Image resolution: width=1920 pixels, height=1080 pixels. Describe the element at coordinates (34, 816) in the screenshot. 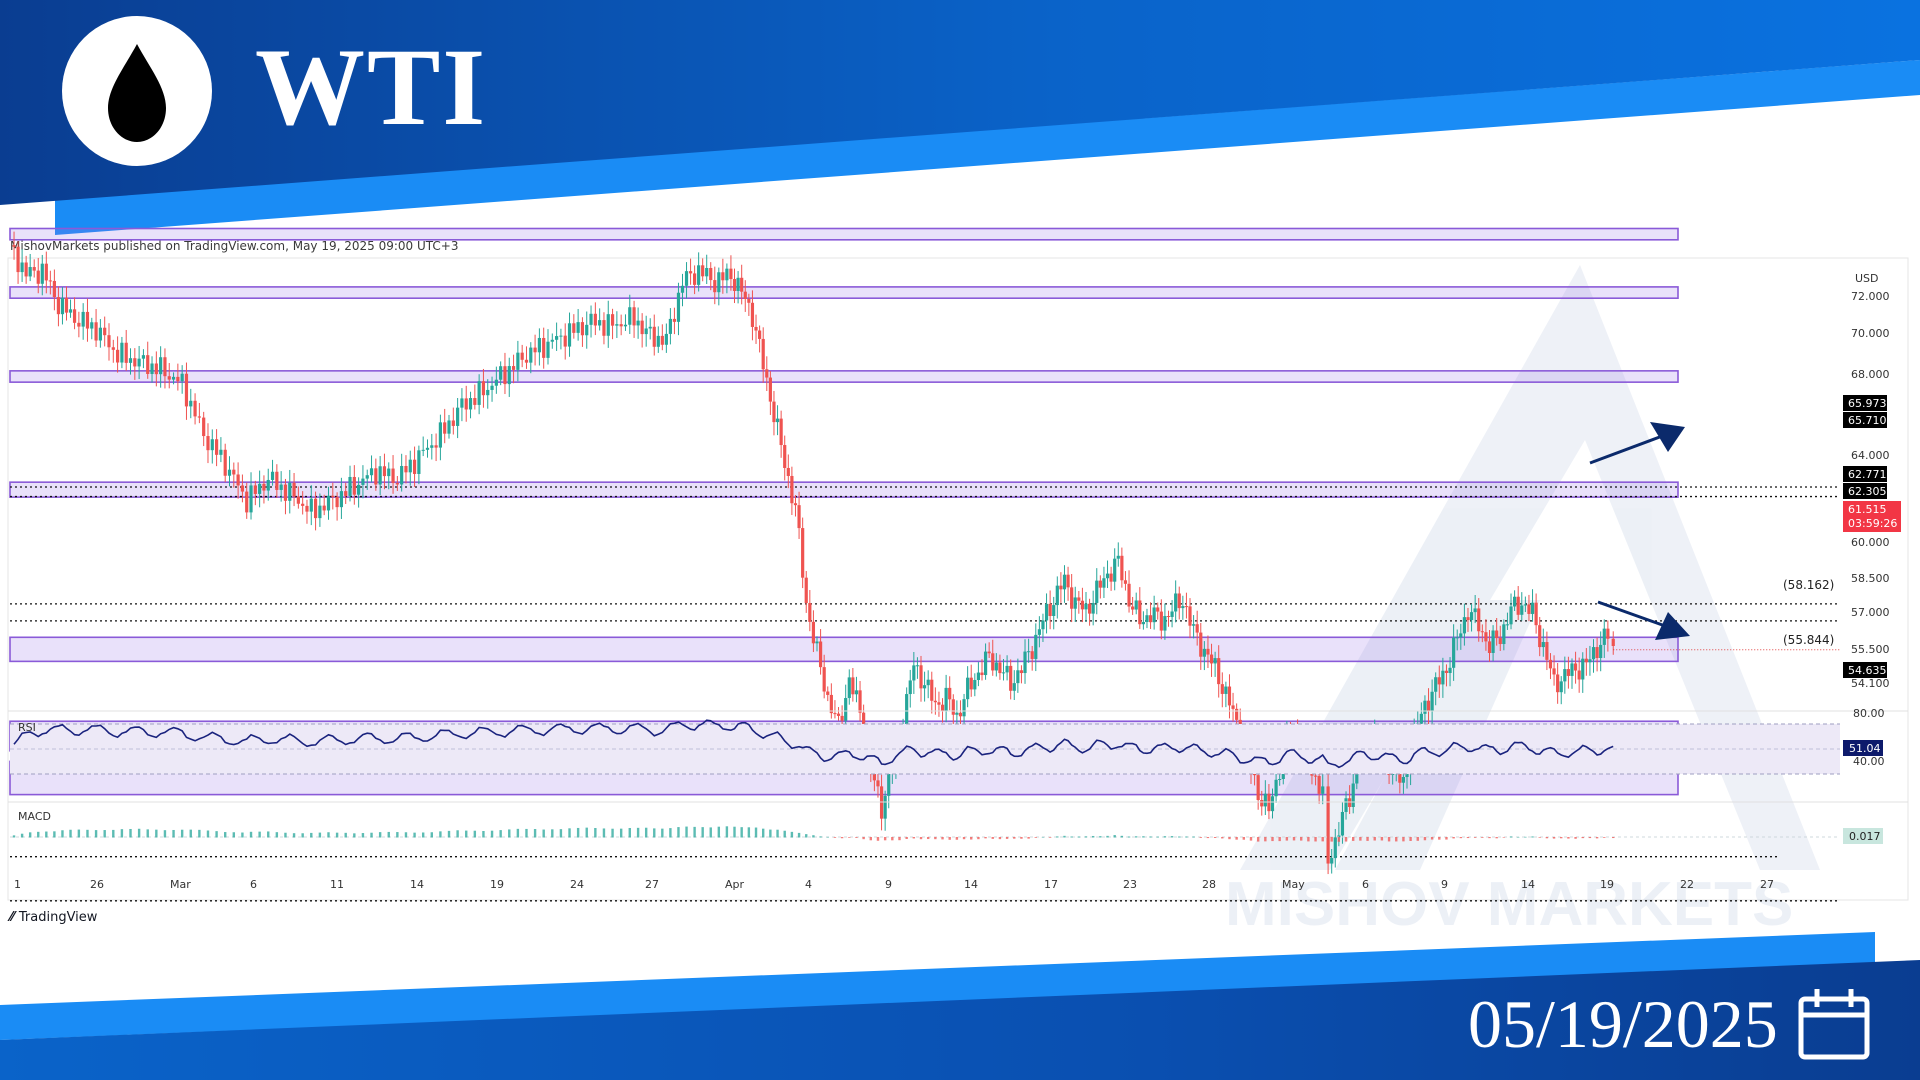

I see `macd-label: MACD` at that location.